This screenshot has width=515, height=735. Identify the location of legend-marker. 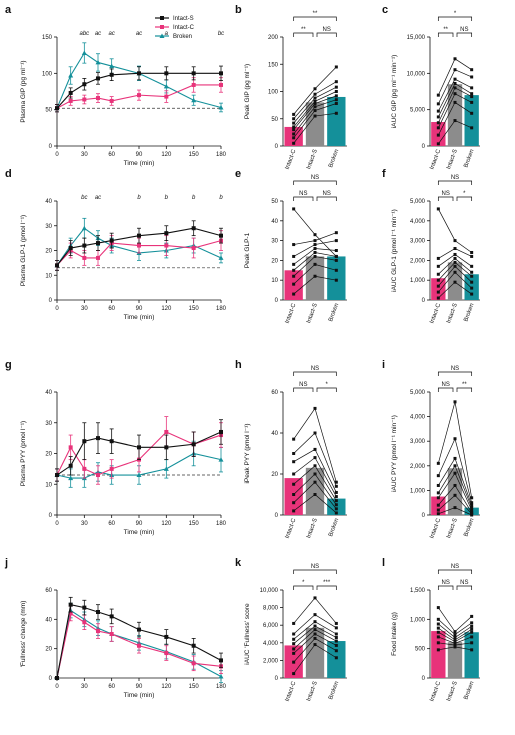
(162, 27).